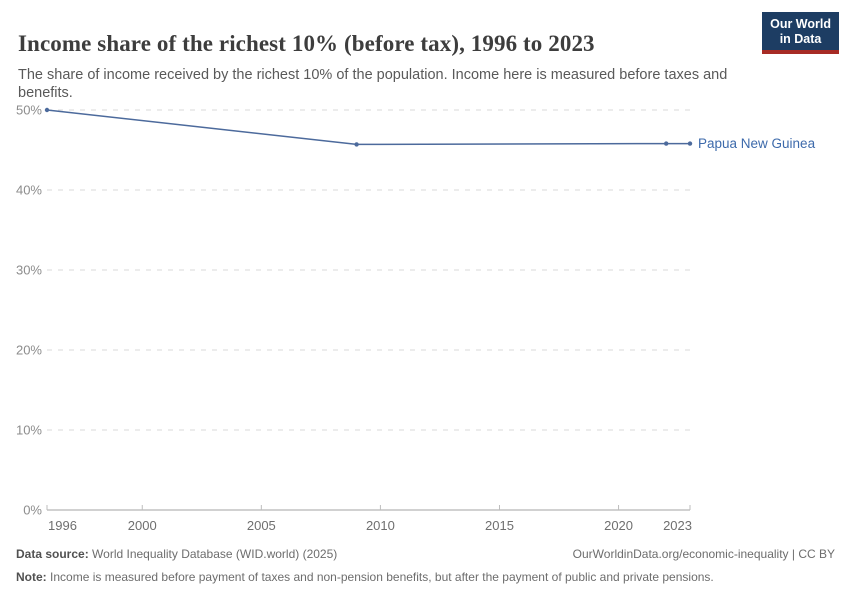 The image size is (850, 600). Describe the element at coordinates (499, 525) in the screenshot. I see `x-axis-tick-label: 2015` at that location.